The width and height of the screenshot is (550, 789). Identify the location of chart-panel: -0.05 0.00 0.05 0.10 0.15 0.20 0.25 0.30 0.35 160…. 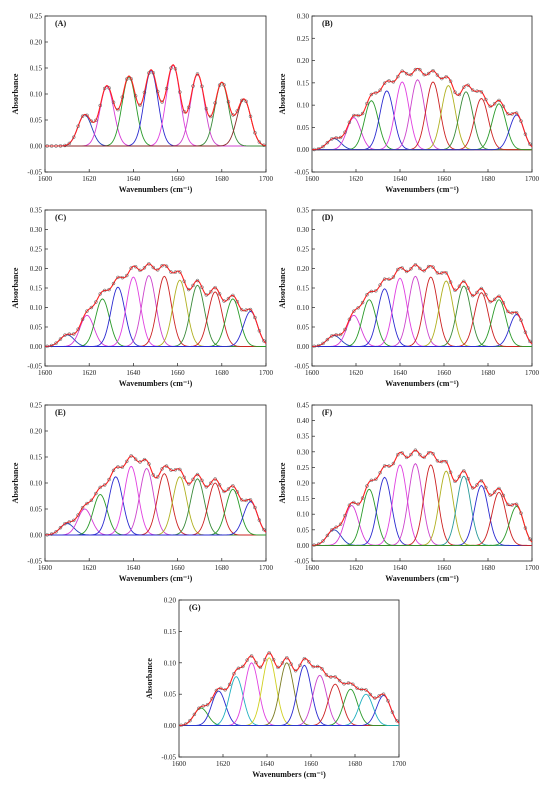
(409, 298).